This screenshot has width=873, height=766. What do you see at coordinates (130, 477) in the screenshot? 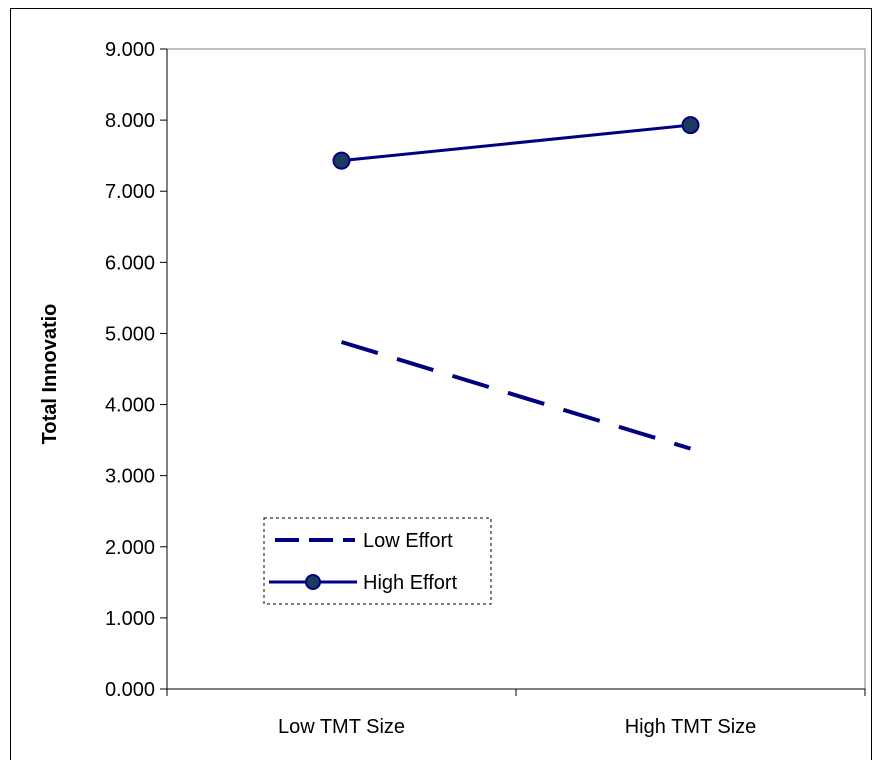
I see `y-tick-label: 3.000` at bounding box center [130, 477].